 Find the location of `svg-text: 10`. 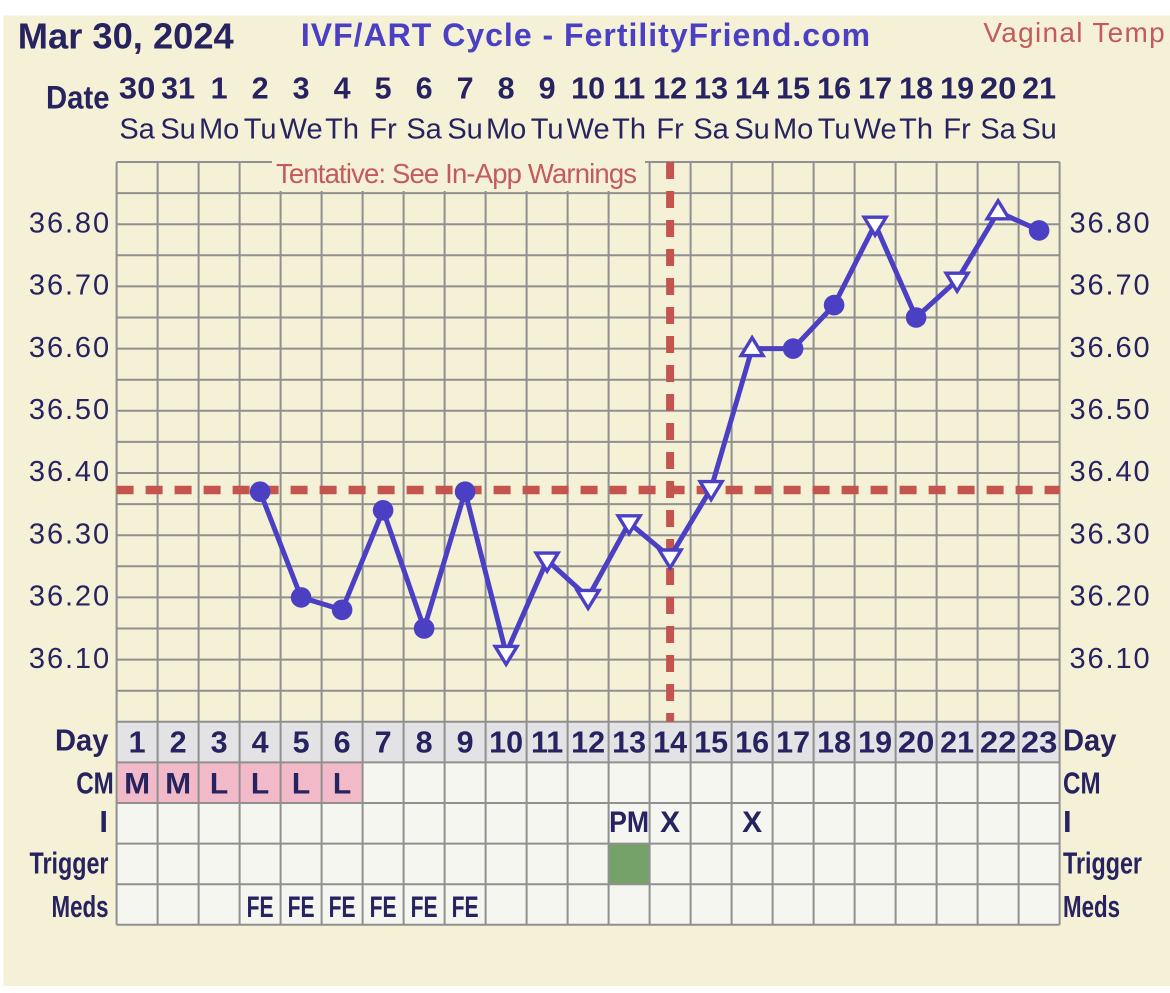

svg-text: 10 is located at coordinates (506, 742).